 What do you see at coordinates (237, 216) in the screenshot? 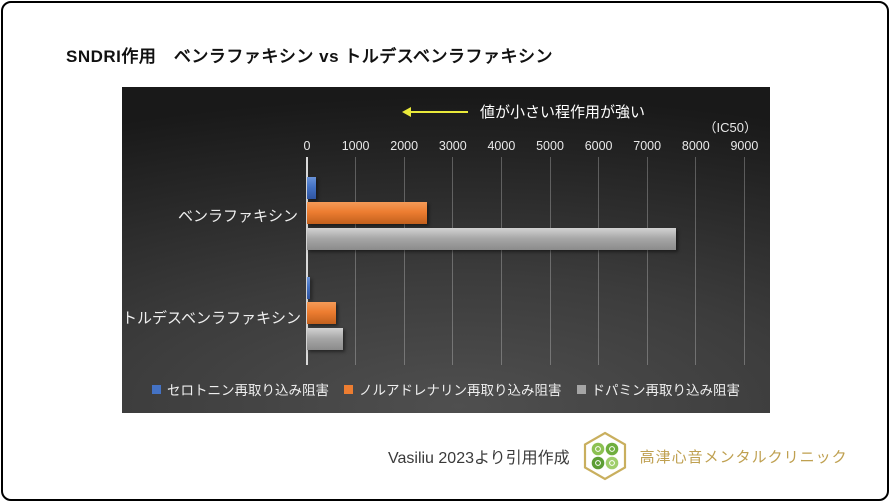
I see `category-label-venlafaxine: ベンラファキシン` at bounding box center [237, 216].